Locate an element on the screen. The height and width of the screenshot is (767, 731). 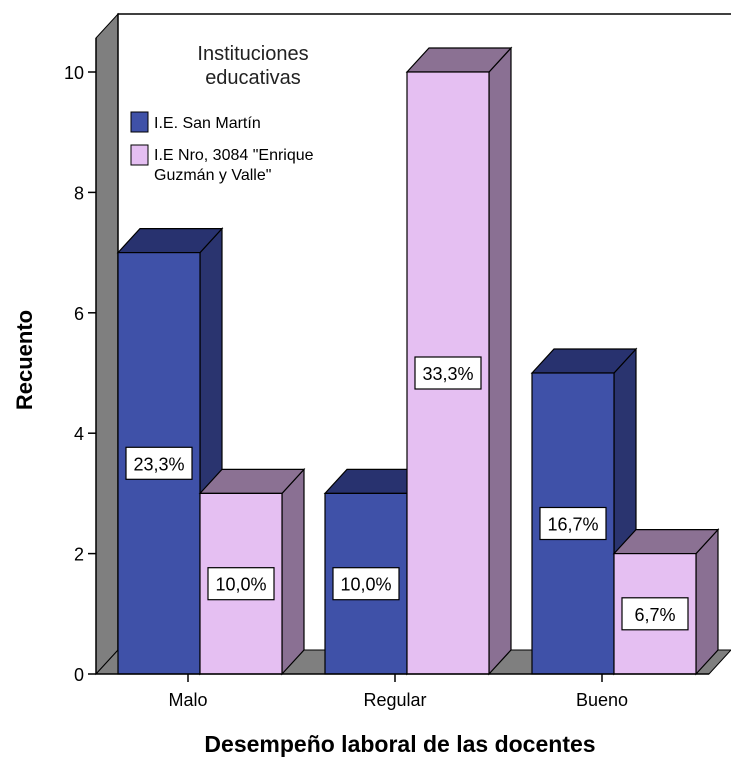
x-tick-label: Regular is located at coordinates (394, 700).